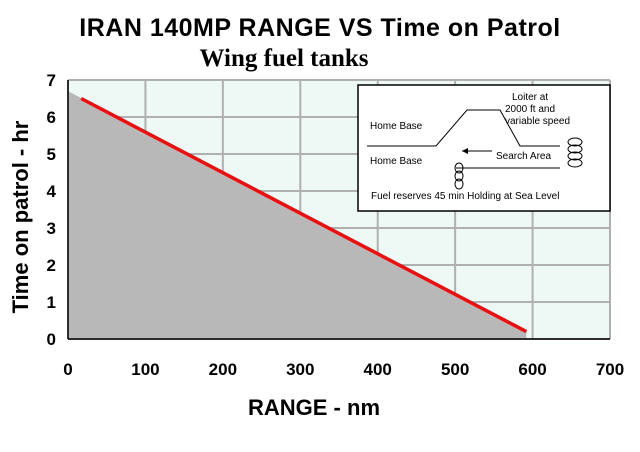 Image resolution: width=640 pixels, height=452 pixels. Describe the element at coordinates (67, 369) in the screenshot. I see `x-tick-label: 0` at that location.